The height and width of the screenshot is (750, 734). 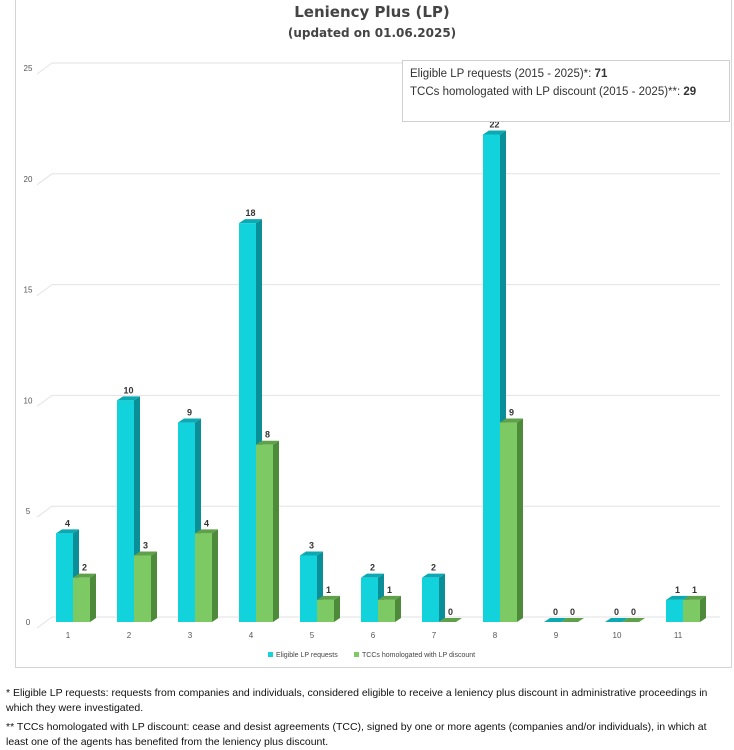 I want to click on y-tick-label: 15, so click(x=28, y=290).